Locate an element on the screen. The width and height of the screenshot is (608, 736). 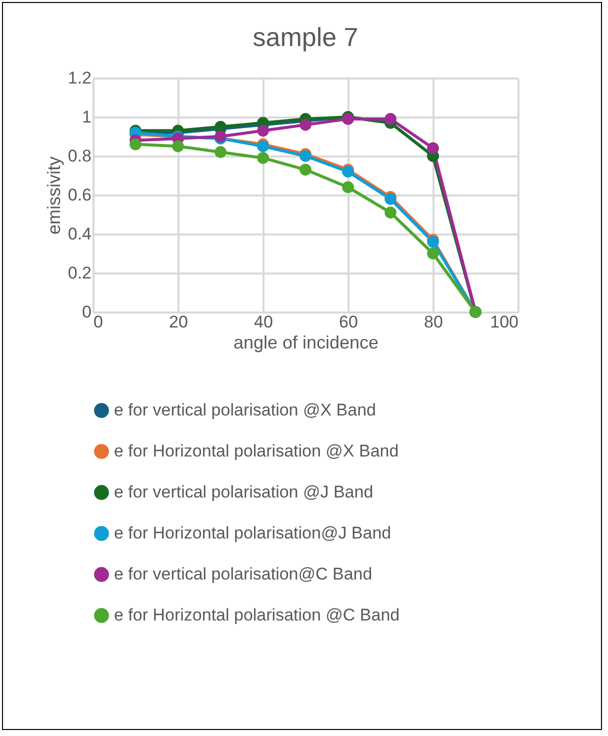
x-tick-label: 40 is located at coordinates (263, 322).